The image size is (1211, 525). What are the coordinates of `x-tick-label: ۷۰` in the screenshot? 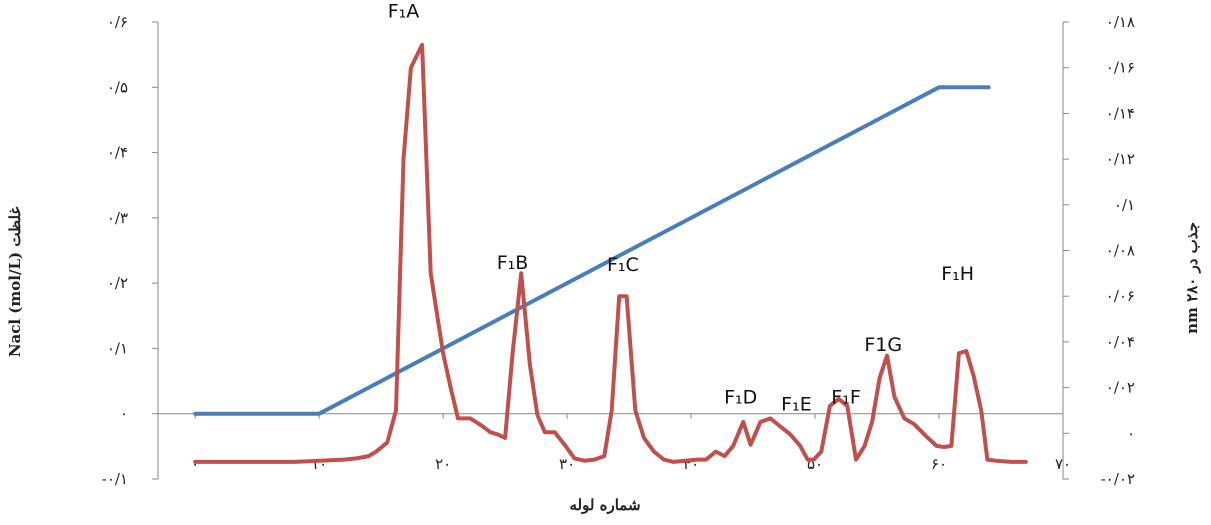 It's located at (1063, 464).